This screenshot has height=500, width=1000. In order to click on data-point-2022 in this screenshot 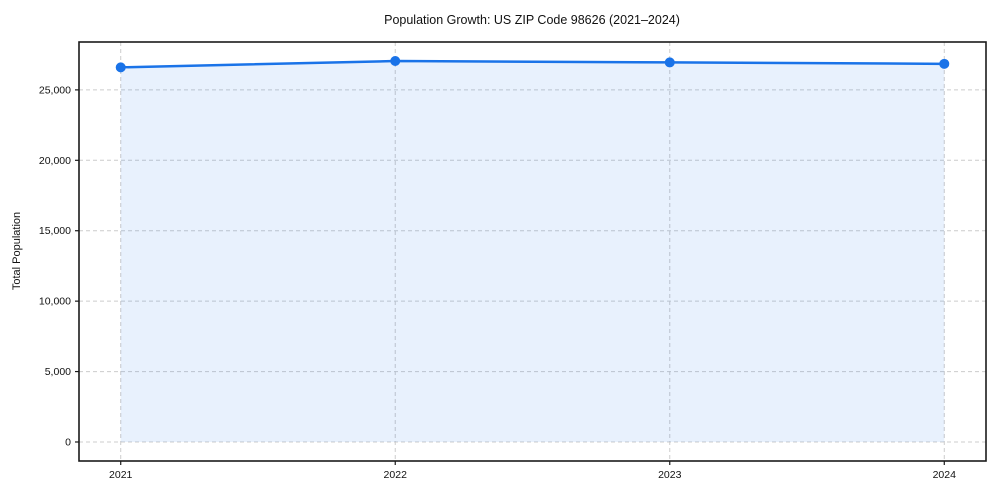, I will do `click(395, 61)`.